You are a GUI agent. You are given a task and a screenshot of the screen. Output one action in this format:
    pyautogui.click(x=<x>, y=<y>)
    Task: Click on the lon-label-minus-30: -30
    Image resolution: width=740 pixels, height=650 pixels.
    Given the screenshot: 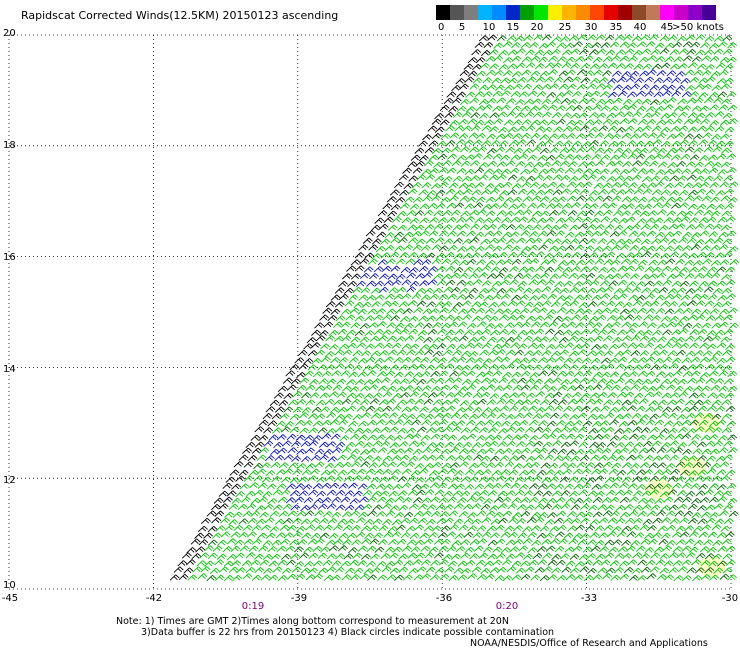 What is the action you would take?
    pyautogui.click(x=730, y=598)
    